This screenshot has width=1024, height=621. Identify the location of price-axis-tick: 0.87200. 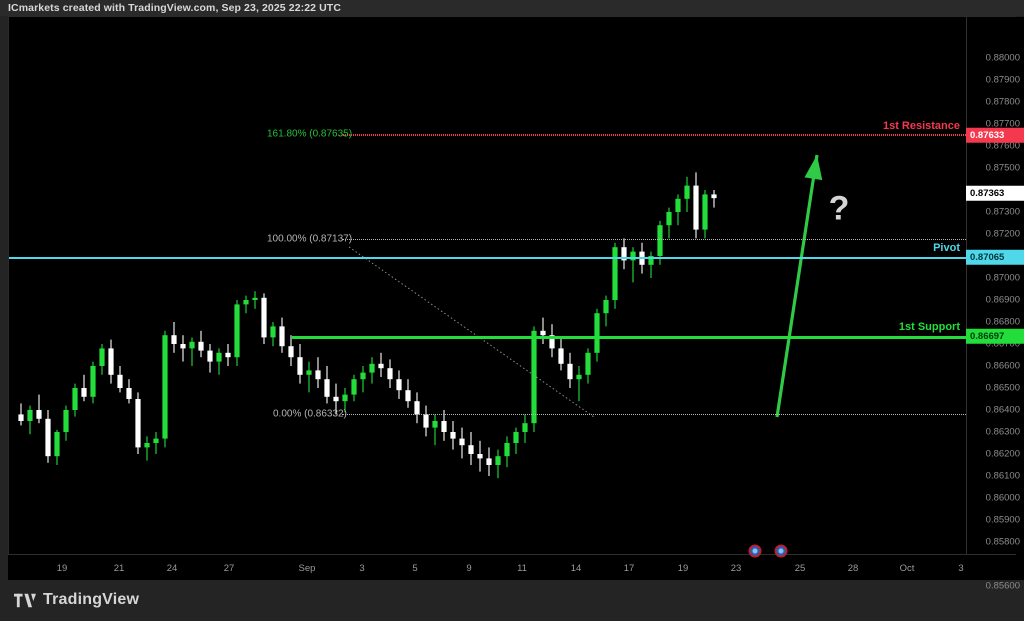
(1002, 234).